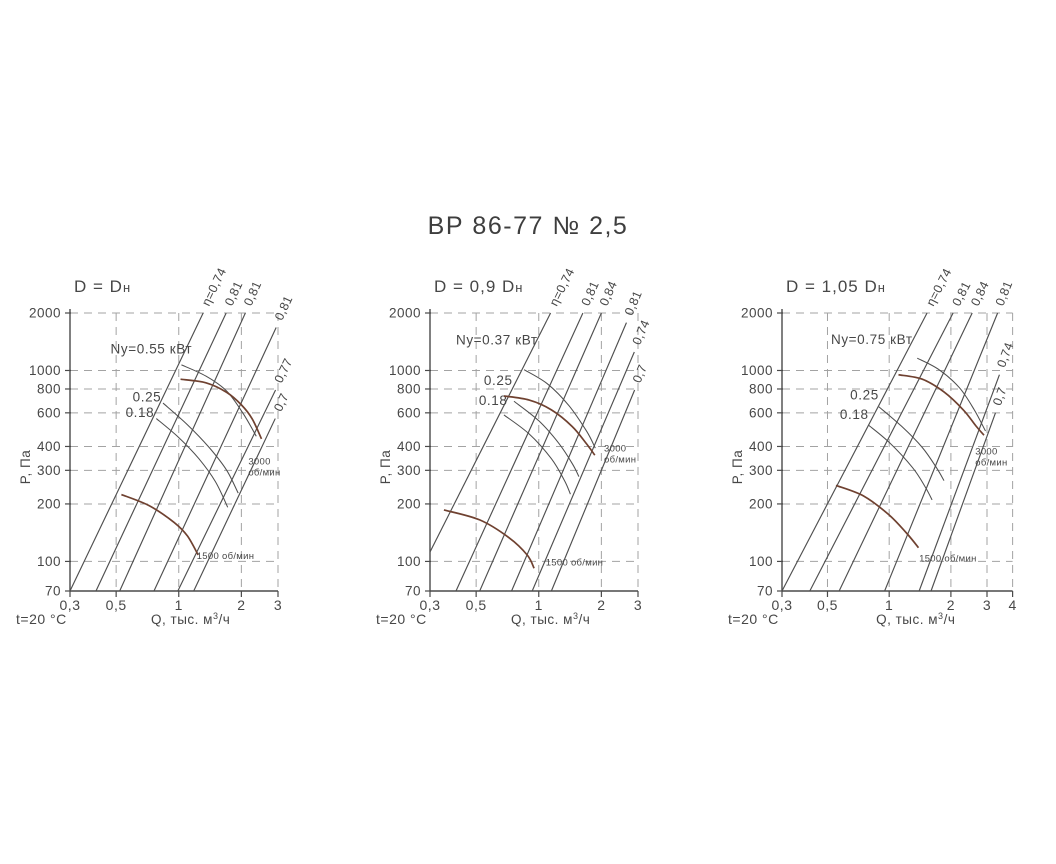  What do you see at coordinates (872, 339) in the screenshot?
I see `power-label: Ny=0.75 кВт` at bounding box center [872, 339].